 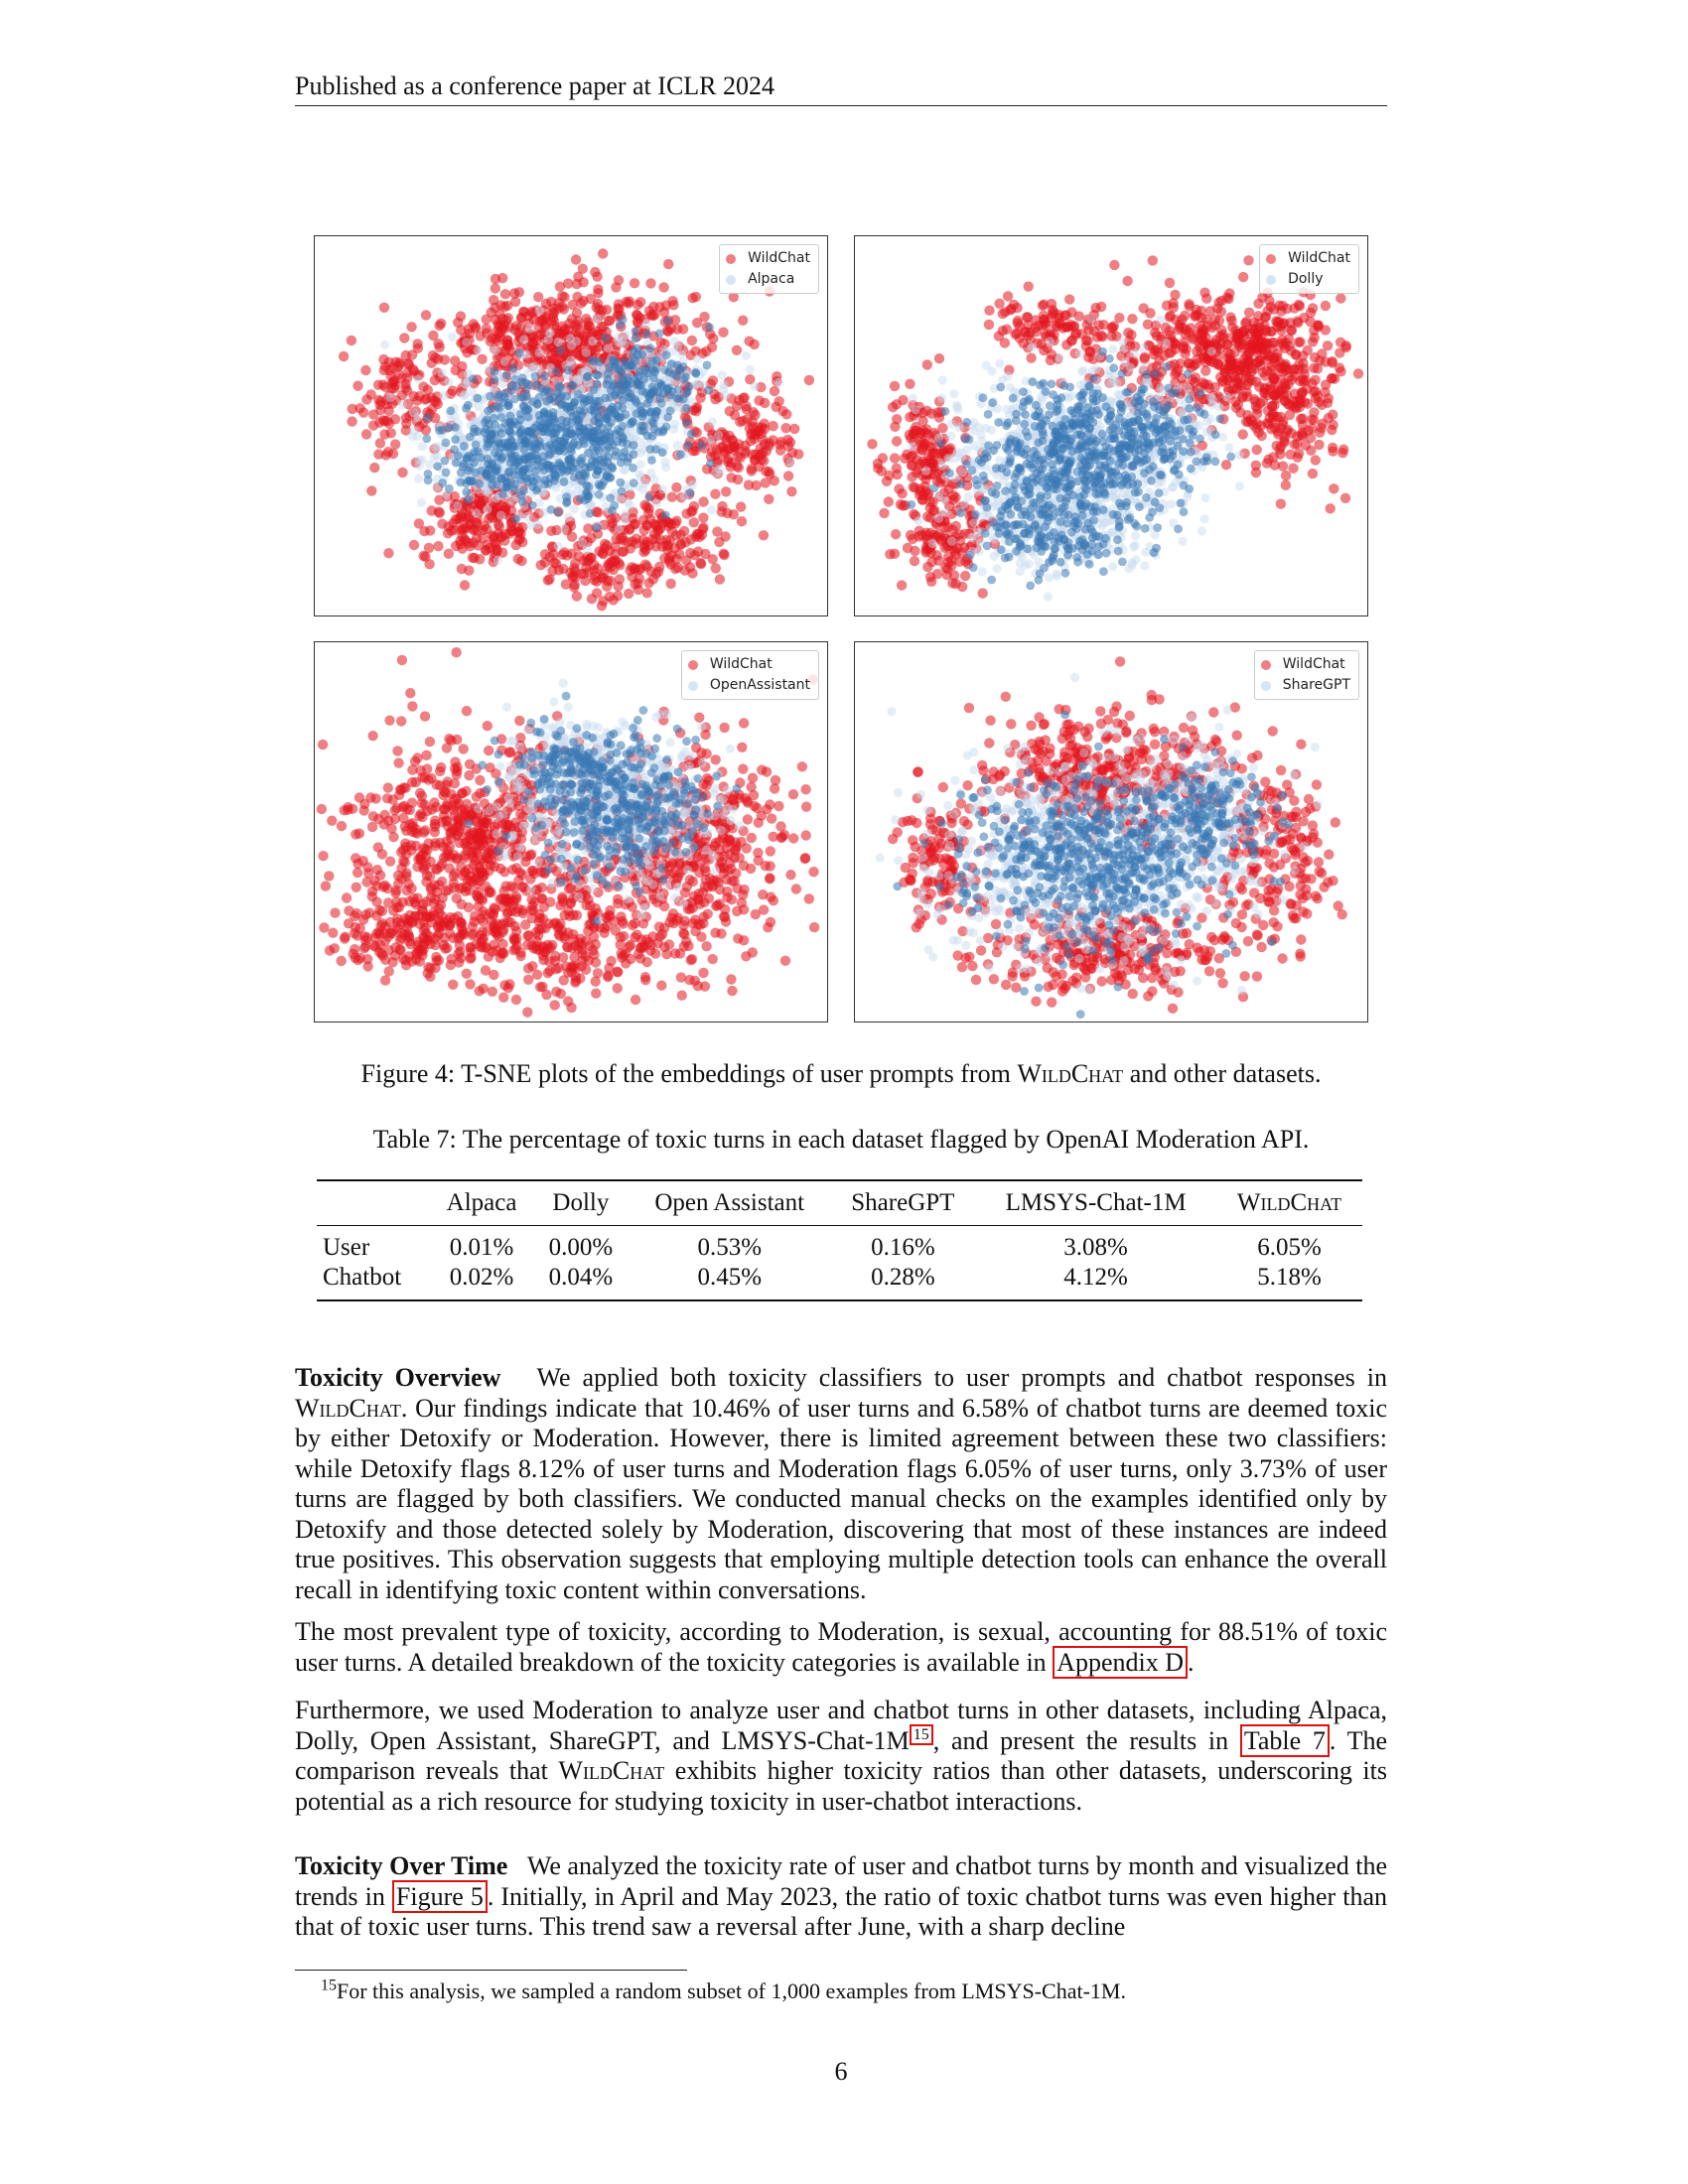 What do you see at coordinates (779, 258) in the screenshot?
I see `legend-label: WildChat` at bounding box center [779, 258].